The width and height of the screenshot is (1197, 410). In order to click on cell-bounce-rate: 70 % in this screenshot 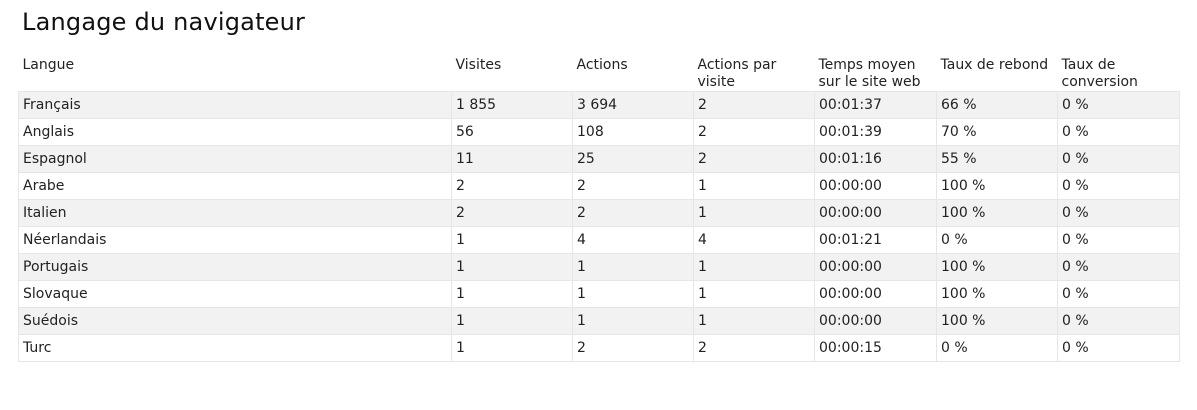, I will do `click(997, 132)`.